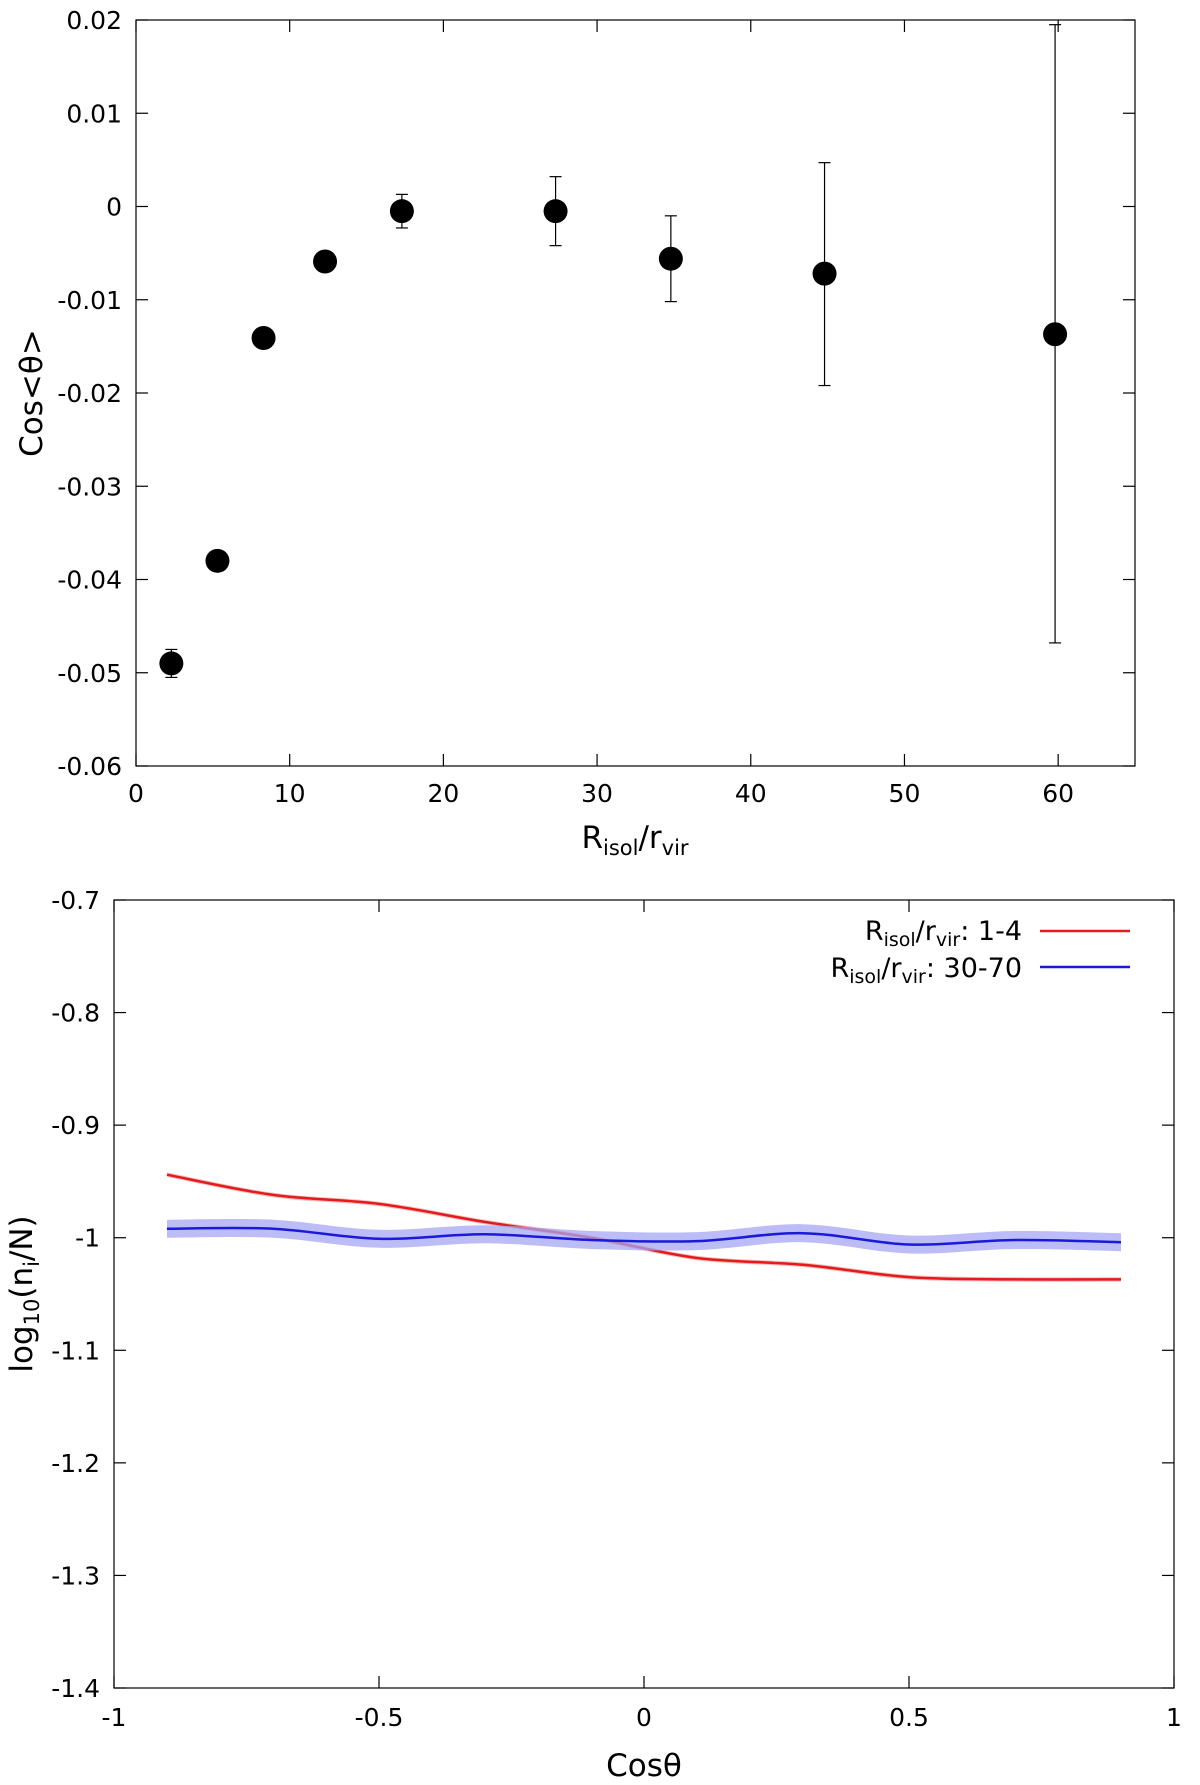 The image size is (1200, 1785). Describe the element at coordinates (89, 300) in the screenshot. I see `top-y-tick-label: -0.01` at that location.